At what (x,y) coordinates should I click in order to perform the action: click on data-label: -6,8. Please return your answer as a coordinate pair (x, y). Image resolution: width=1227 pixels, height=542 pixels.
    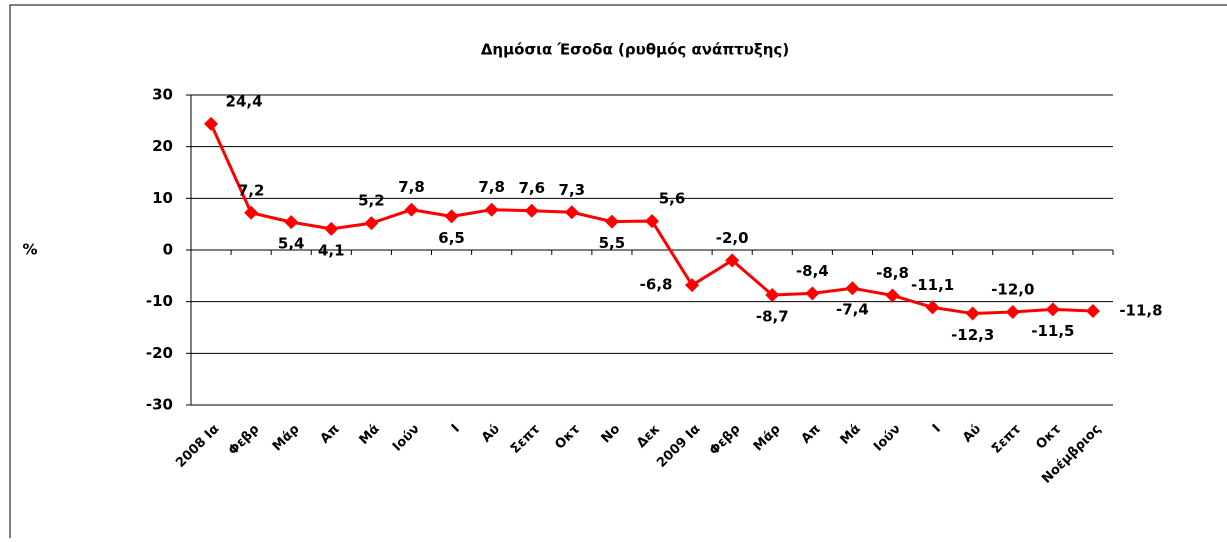
    Looking at the image, I should click on (656, 285).